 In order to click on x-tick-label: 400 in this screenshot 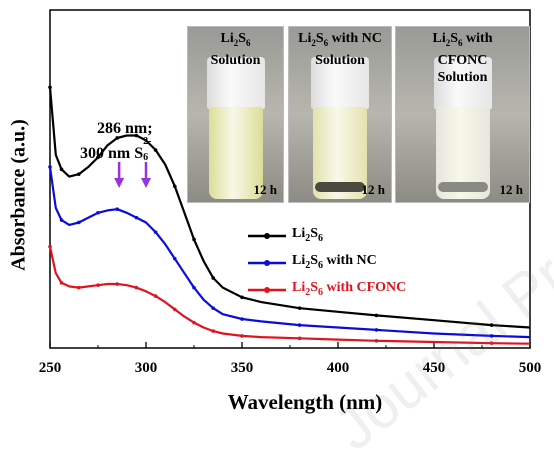, I will do `click(338, 368)`.